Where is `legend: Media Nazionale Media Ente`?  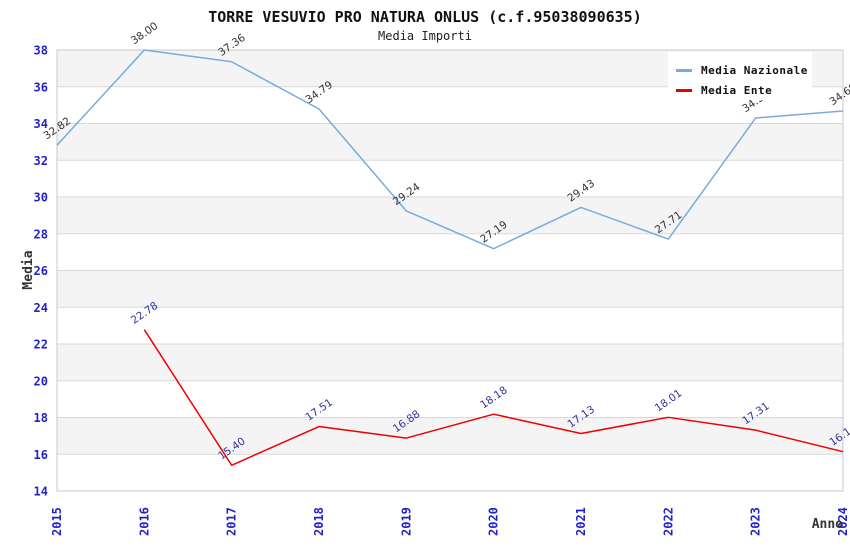
legend: Media Nazionale Media Ente is located at coordinates (740, 76).